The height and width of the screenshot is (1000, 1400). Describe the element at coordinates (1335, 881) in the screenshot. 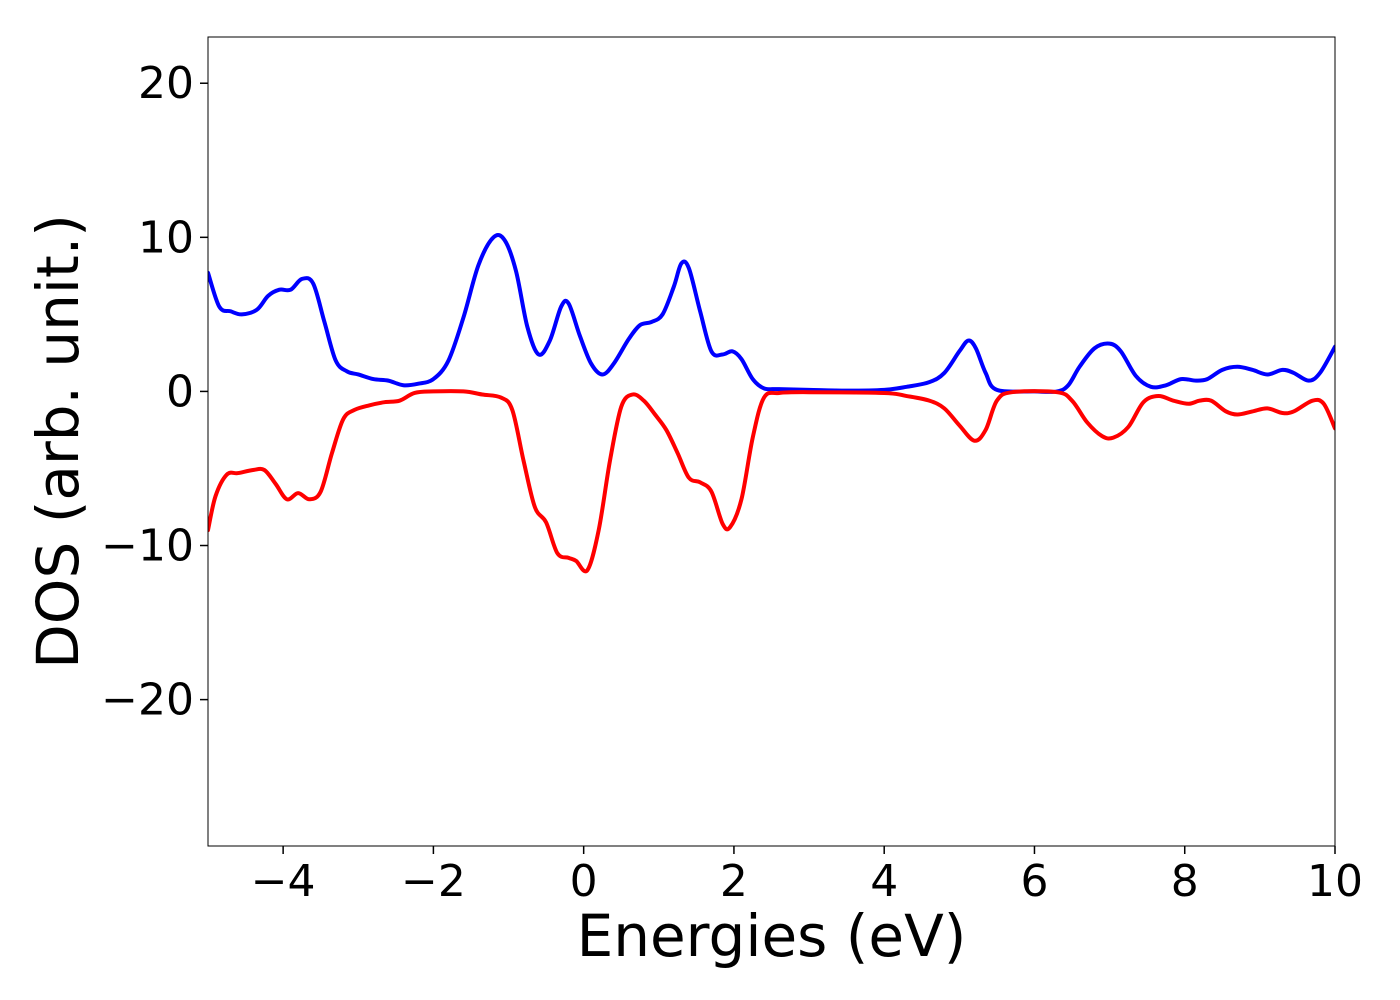

I see `x-tick-label: 10` at that location.